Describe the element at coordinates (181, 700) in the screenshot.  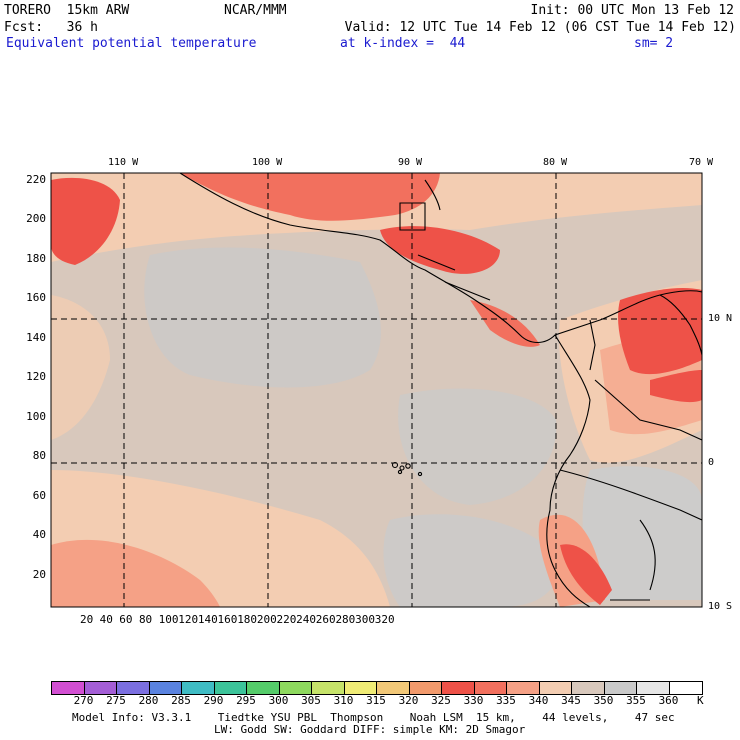
I see `colorbar-label: 285` at that location.